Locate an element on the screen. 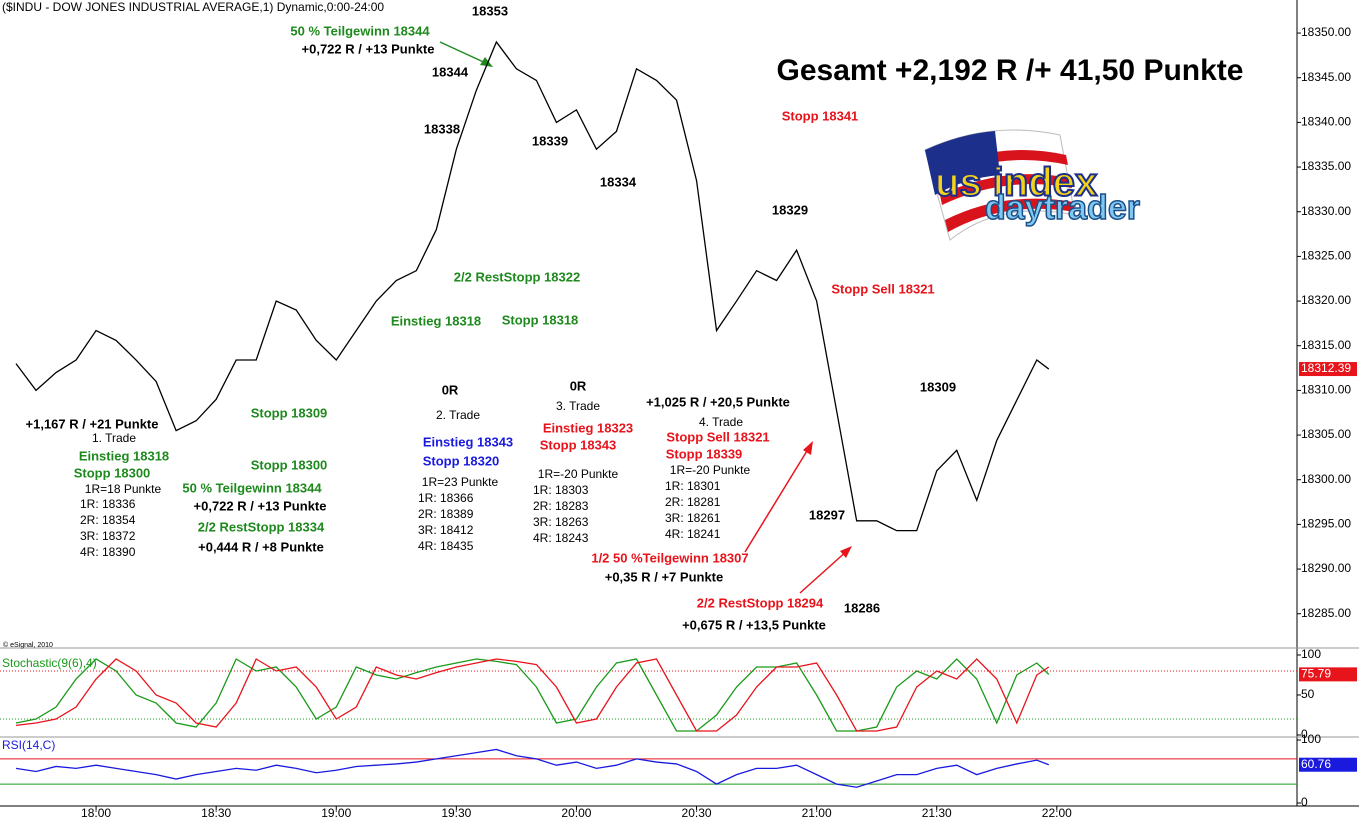 This screenshot has width=1359, height=824. x-tick-label: 18:00 is located at coordinates (96, 813).